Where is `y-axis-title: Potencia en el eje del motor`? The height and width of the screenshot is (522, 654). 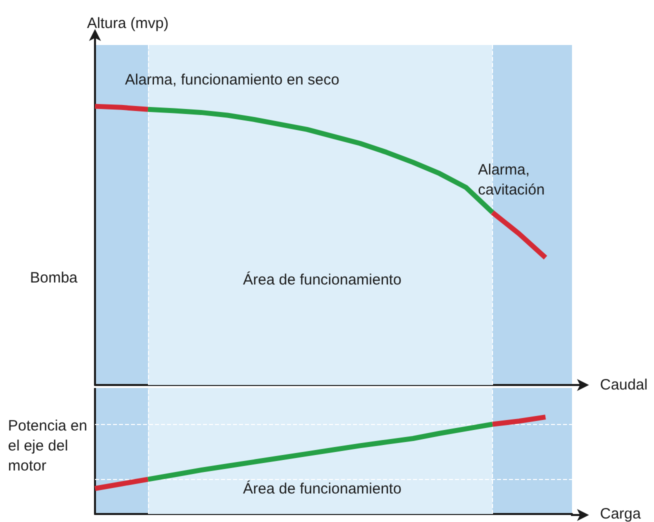
y-axis-title: Potencia en el eje del motor is located at coordinates (50, 446).